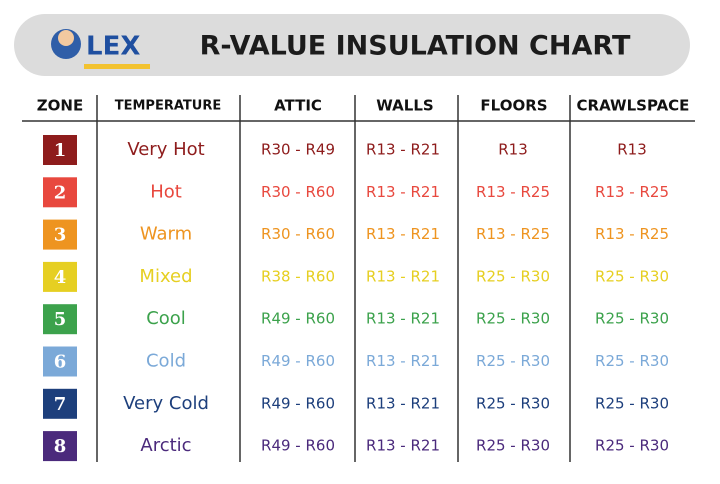 This screenshot has width=720, height=484. I want to click on temperature-cell: Very Cold, so click(166, 403).